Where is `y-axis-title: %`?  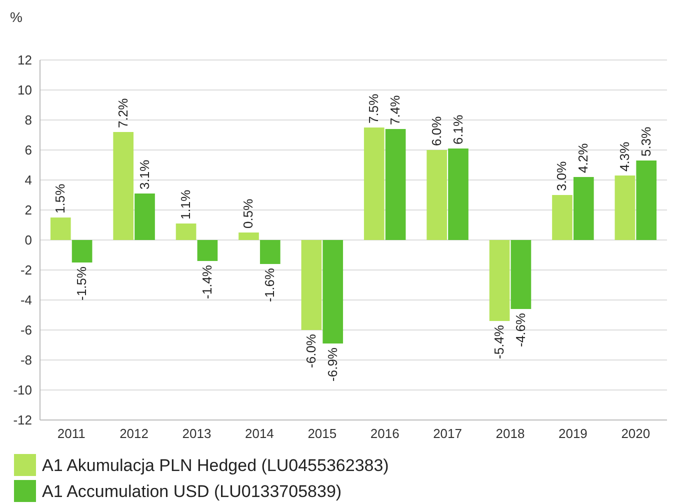
y-axis-title: % is located at coordinates (16, 17).